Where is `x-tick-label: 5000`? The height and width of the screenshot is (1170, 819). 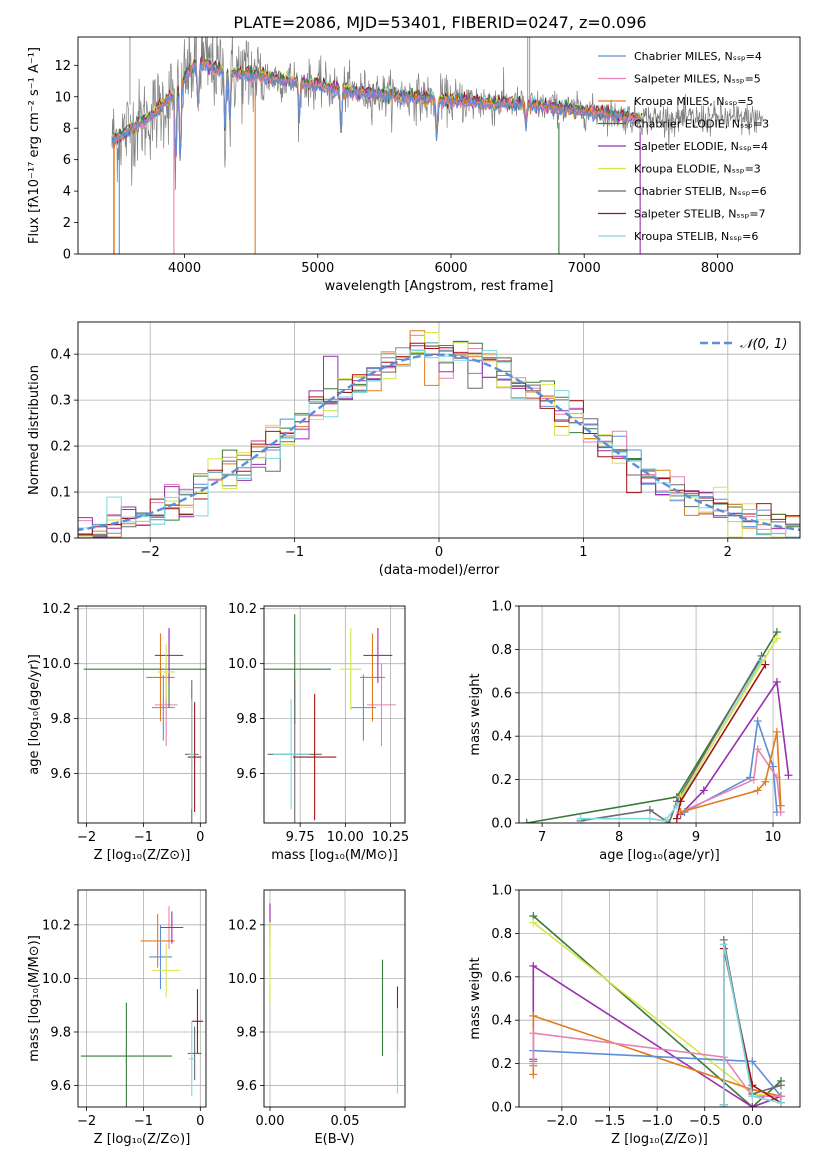 x-tick-label: 5000 is located at coordinates (317, 268).